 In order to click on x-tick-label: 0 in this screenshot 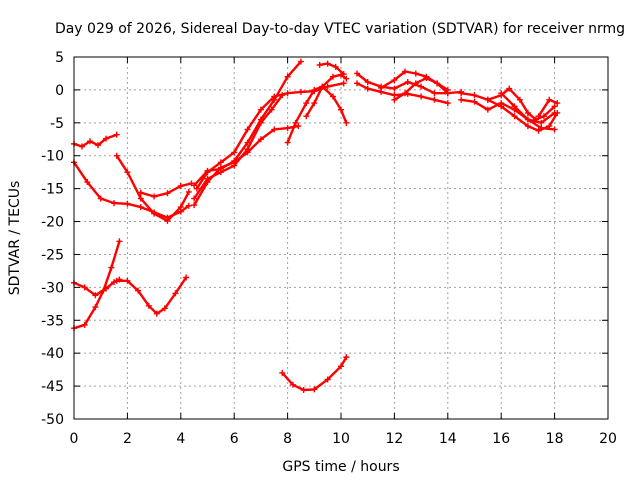, I will do `click(74, 439)`.